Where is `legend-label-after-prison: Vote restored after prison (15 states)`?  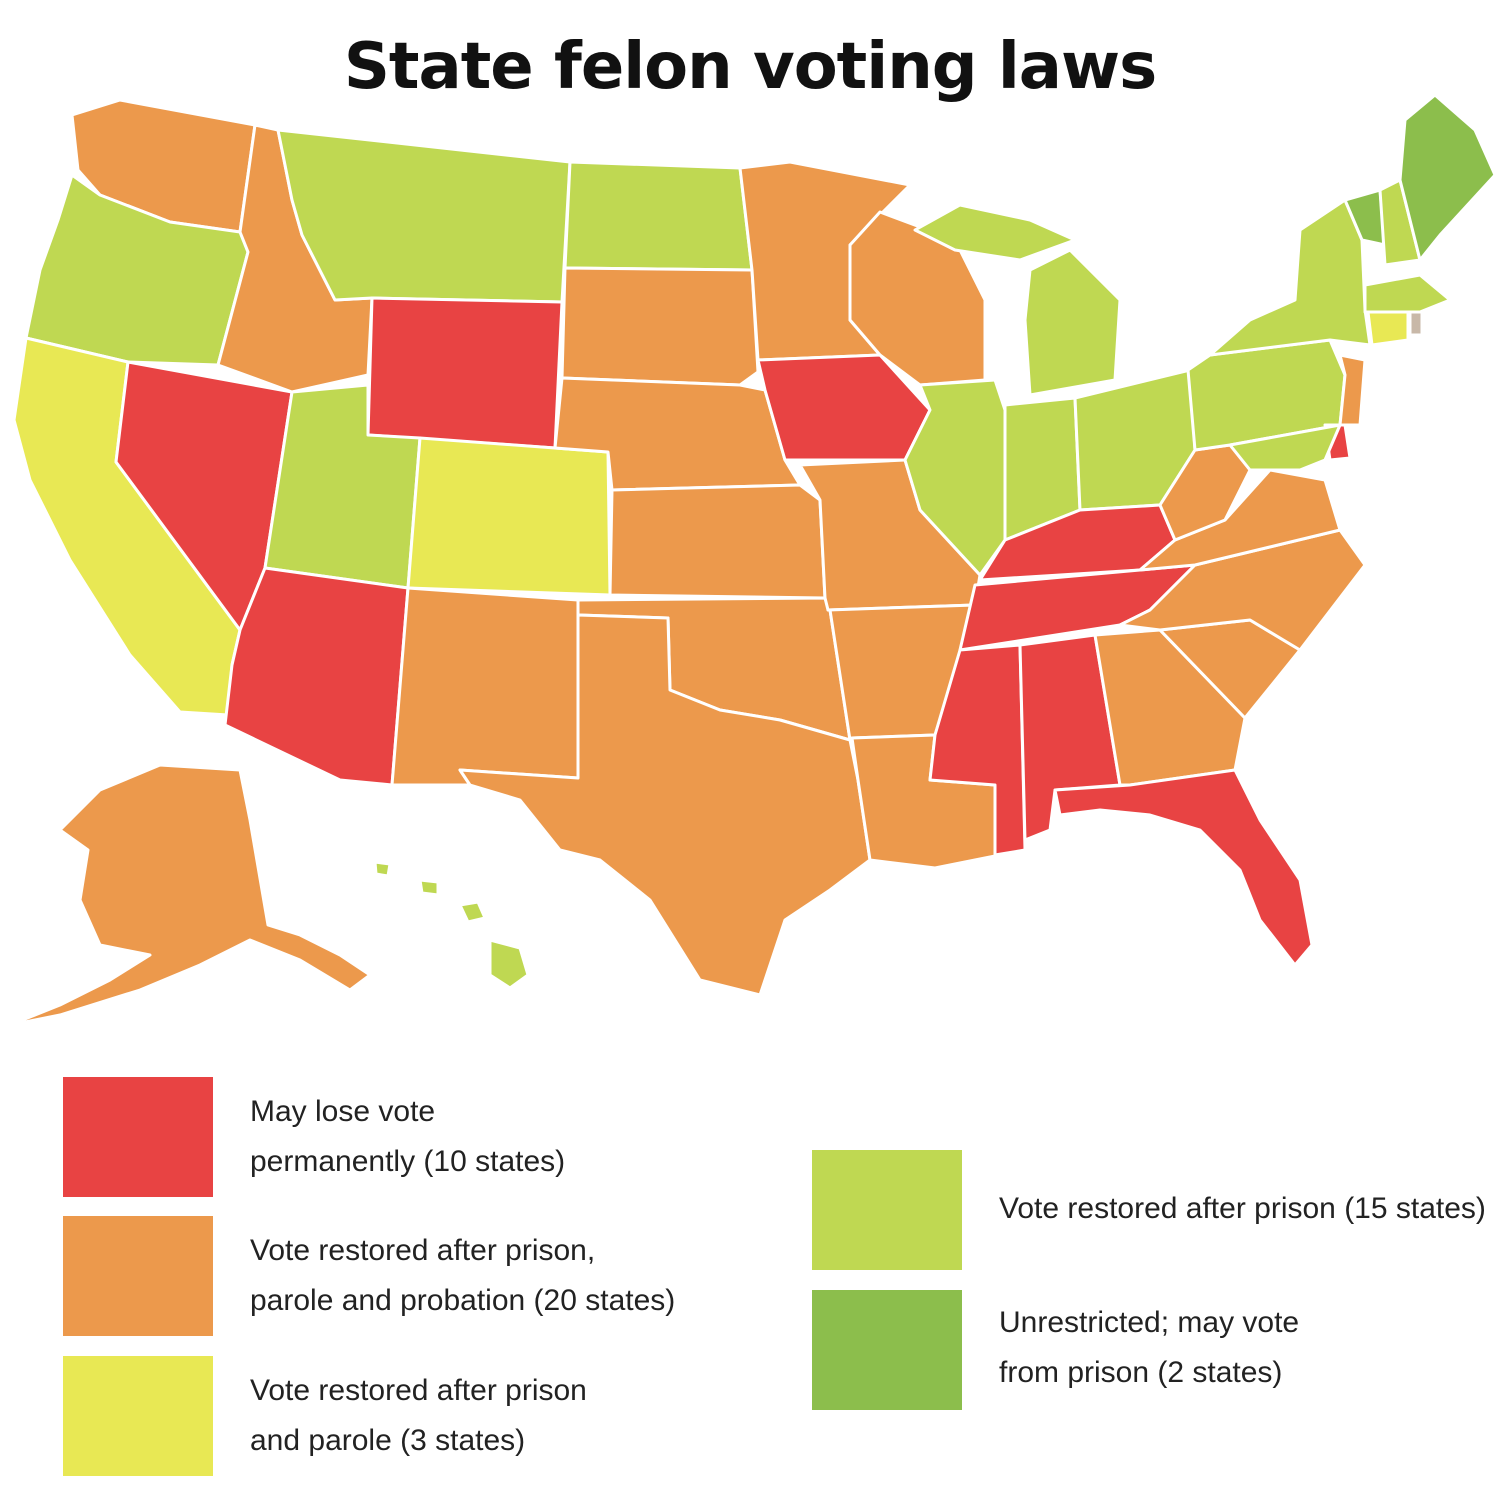 legend-label-after-prison: Vote restored after prison (15 states) is located at coordinates (1242, 1208).